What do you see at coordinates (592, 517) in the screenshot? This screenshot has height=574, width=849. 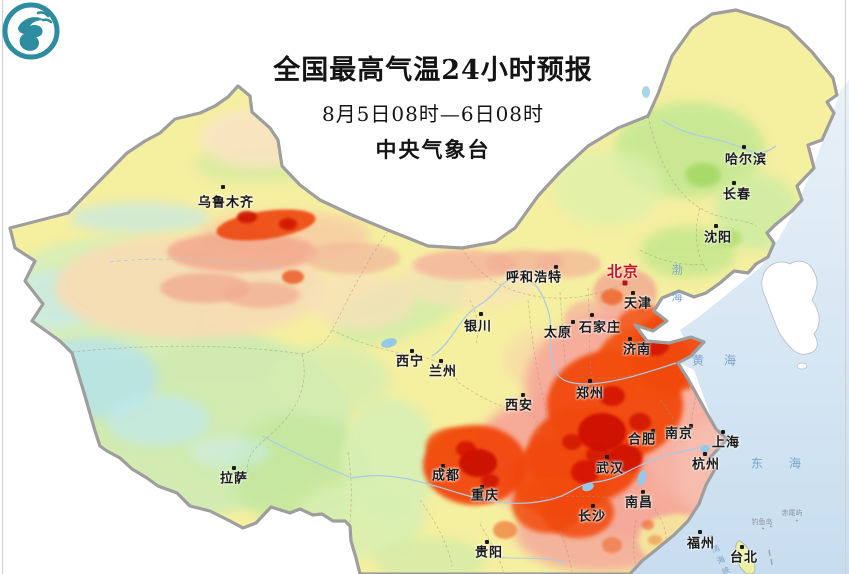 I see `city-label: 长沙` at bounding box center [592, 517].